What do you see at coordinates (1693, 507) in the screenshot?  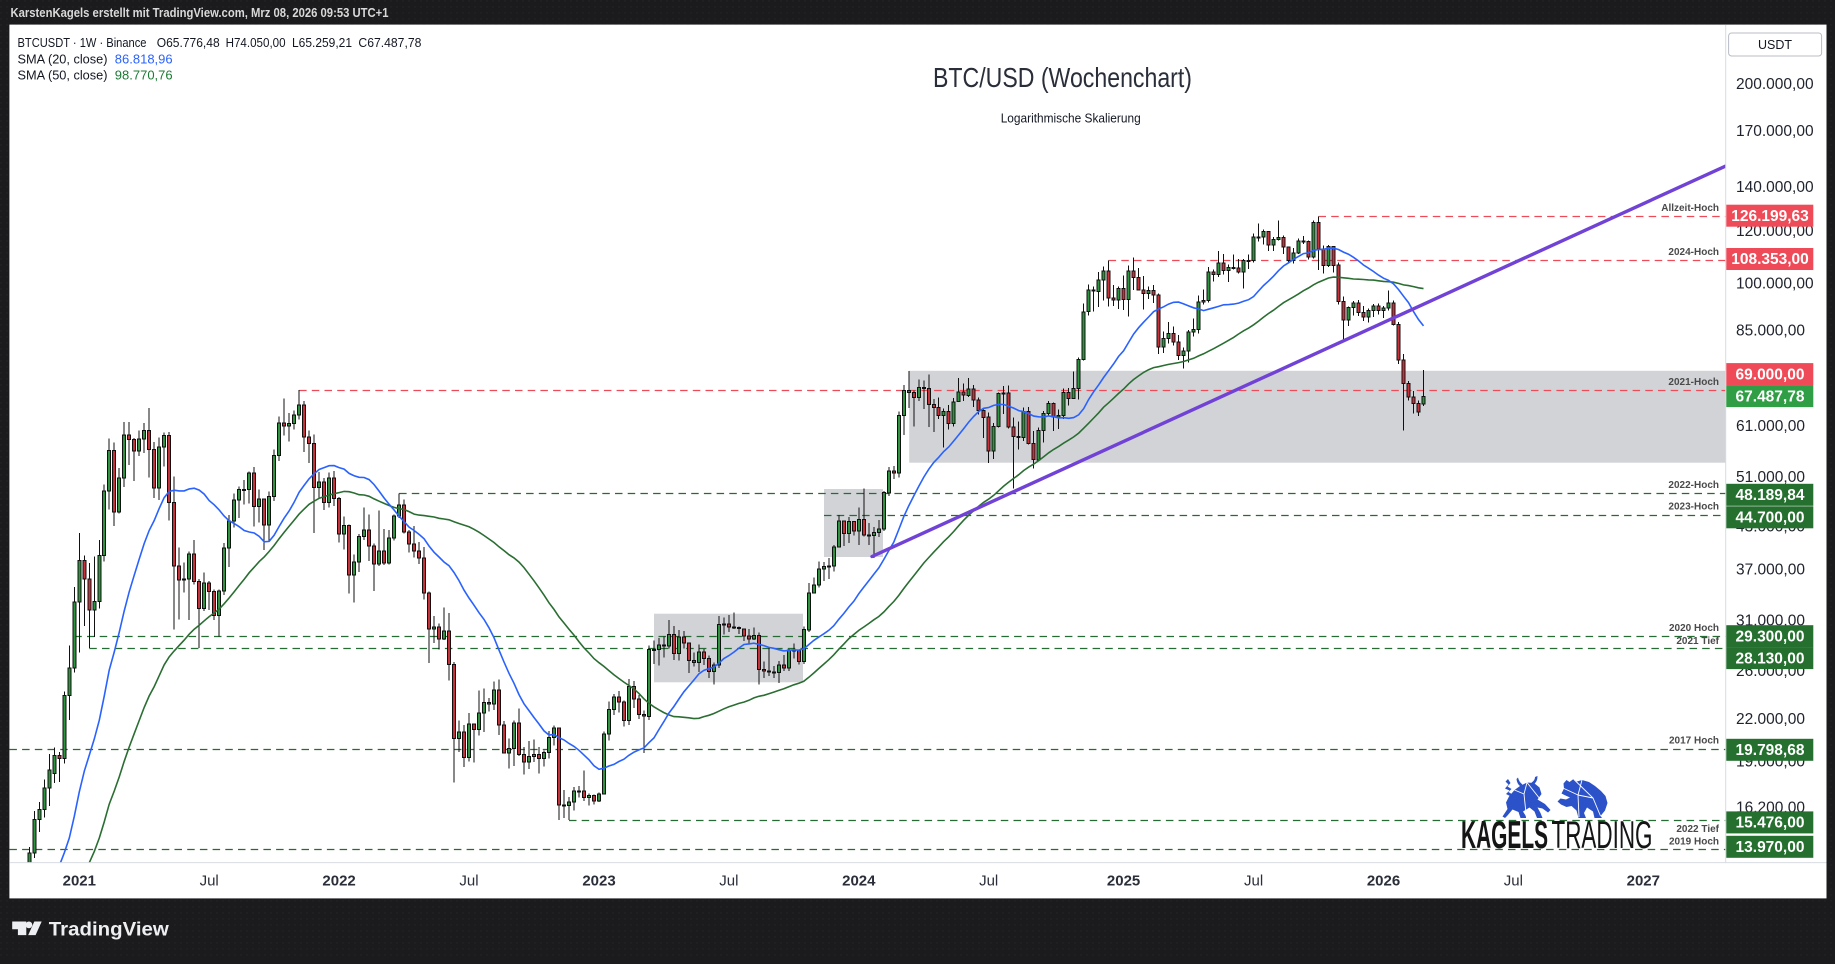 I see `svg-text: 2023-Hoch` at bounding box center [1693, 507].